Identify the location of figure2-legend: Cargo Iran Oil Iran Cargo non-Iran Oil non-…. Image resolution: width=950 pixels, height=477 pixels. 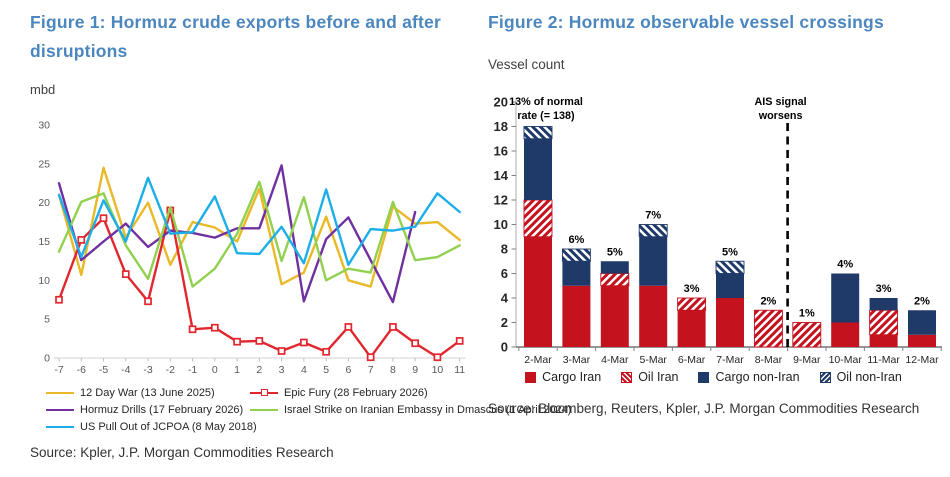
(713, 377).